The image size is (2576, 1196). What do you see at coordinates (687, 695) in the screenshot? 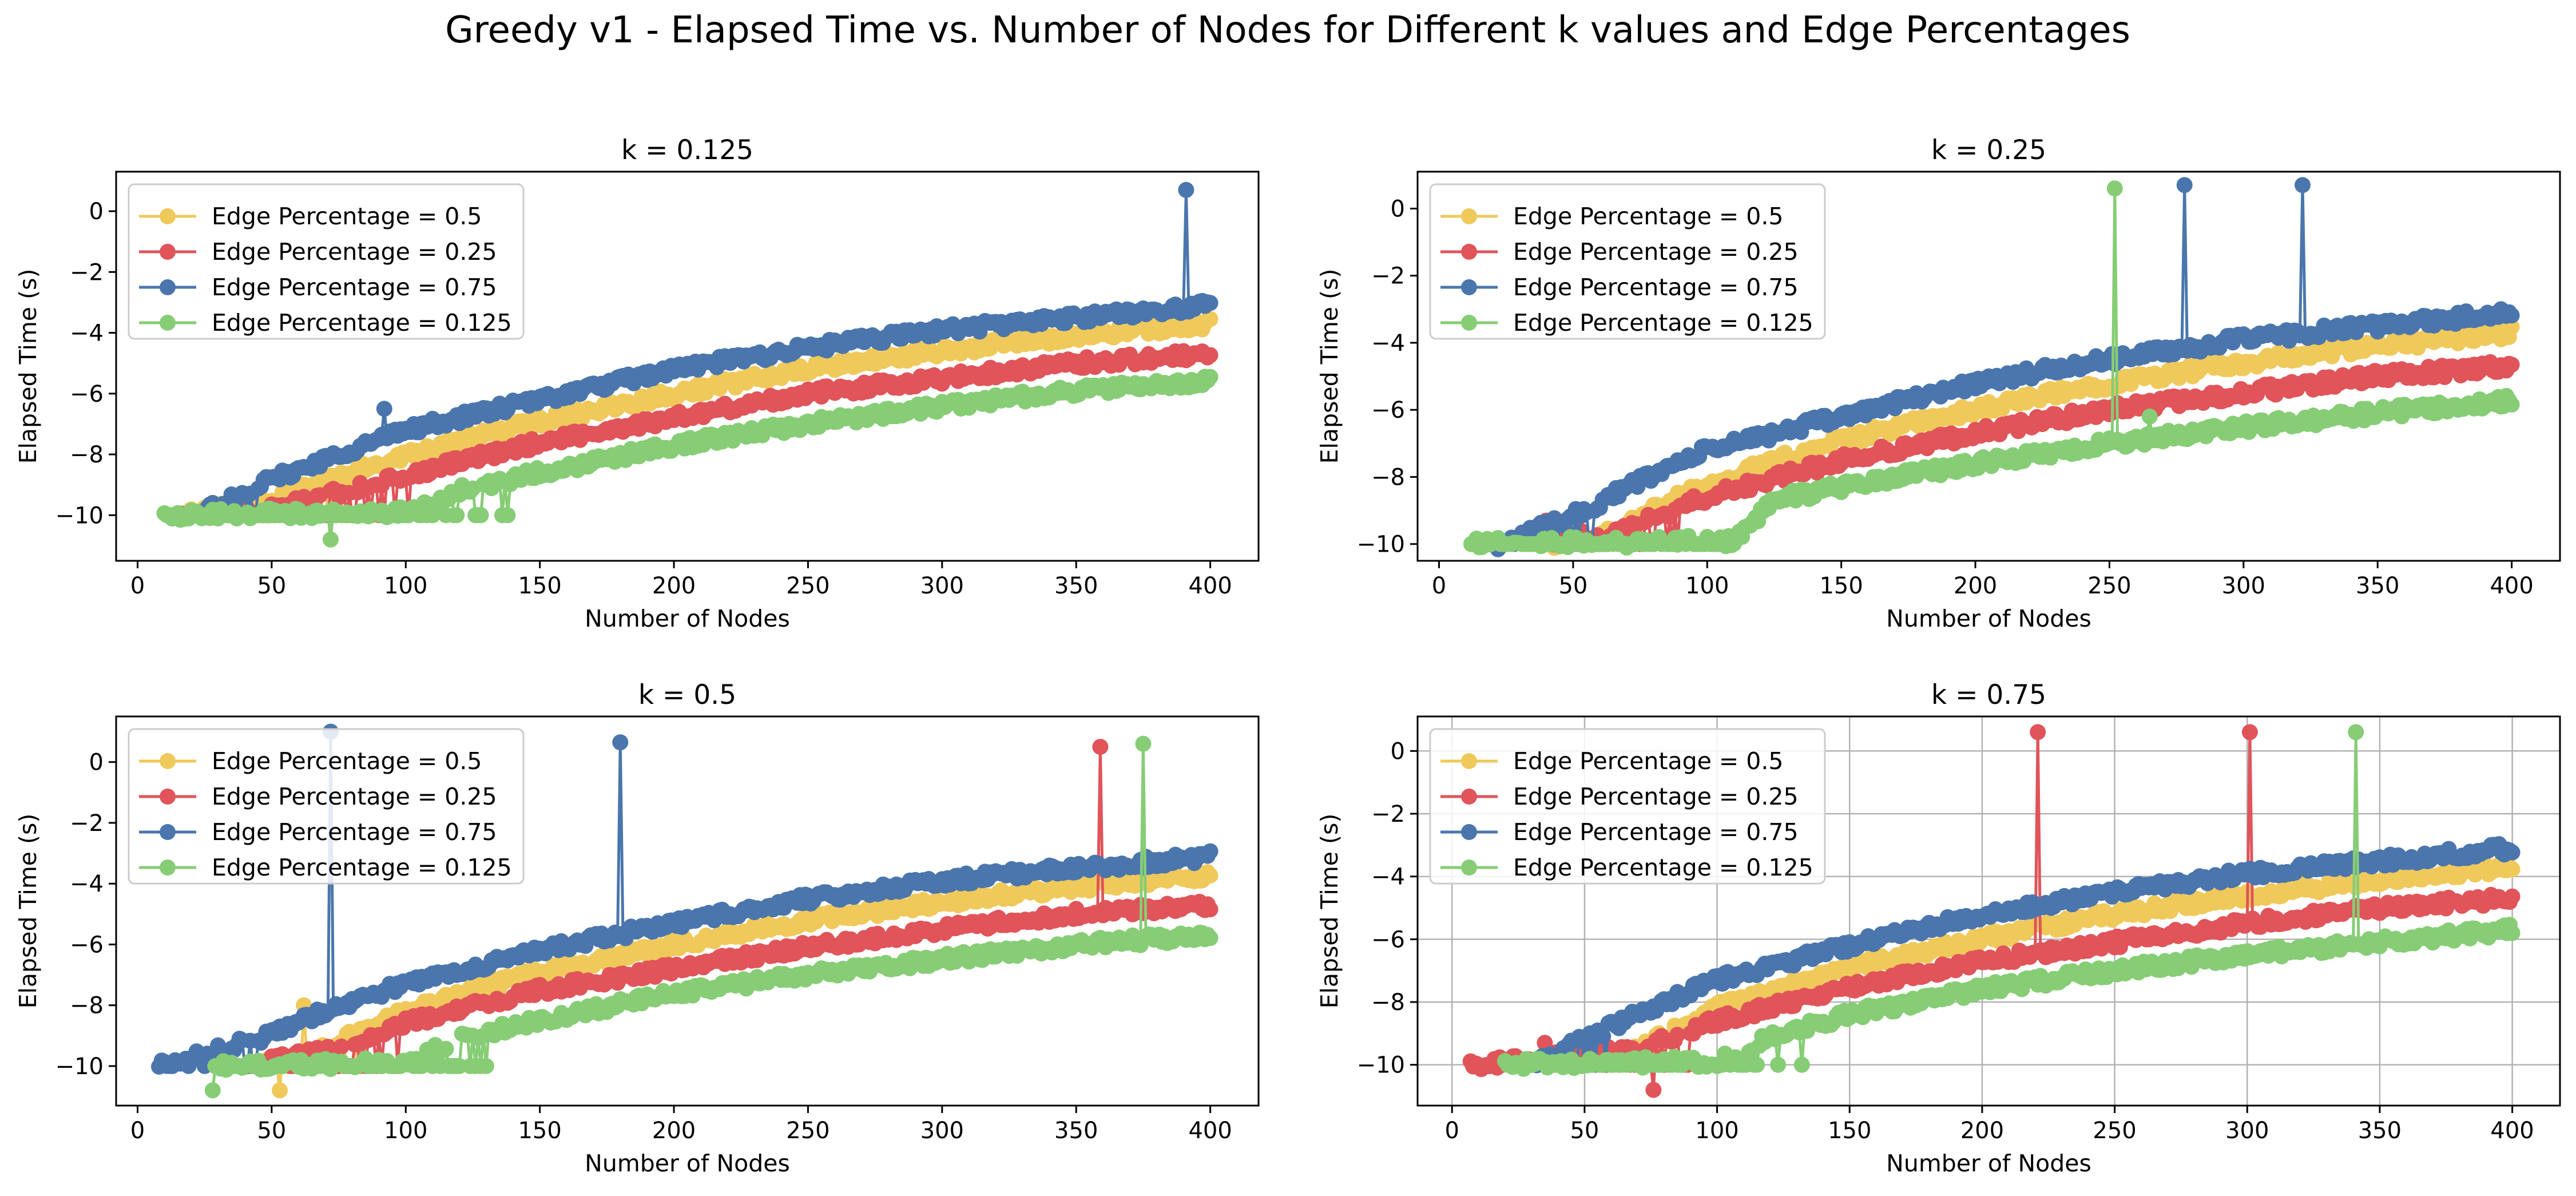
I see `subplot-title: k = 0.5` at bounding box center [687, 695].